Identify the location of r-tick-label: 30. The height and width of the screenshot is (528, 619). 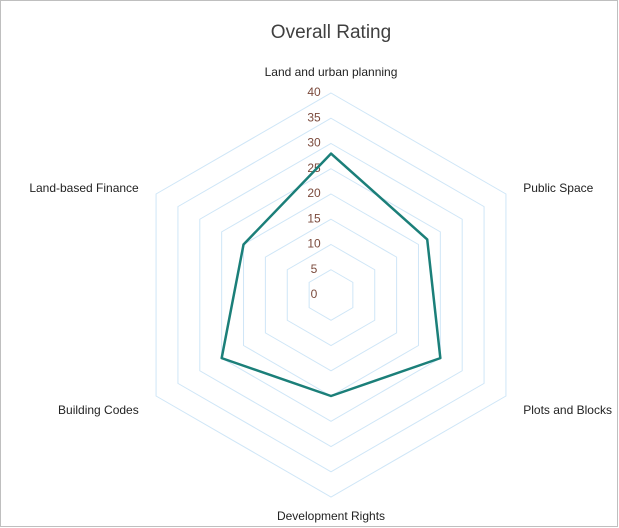
(314, 143).